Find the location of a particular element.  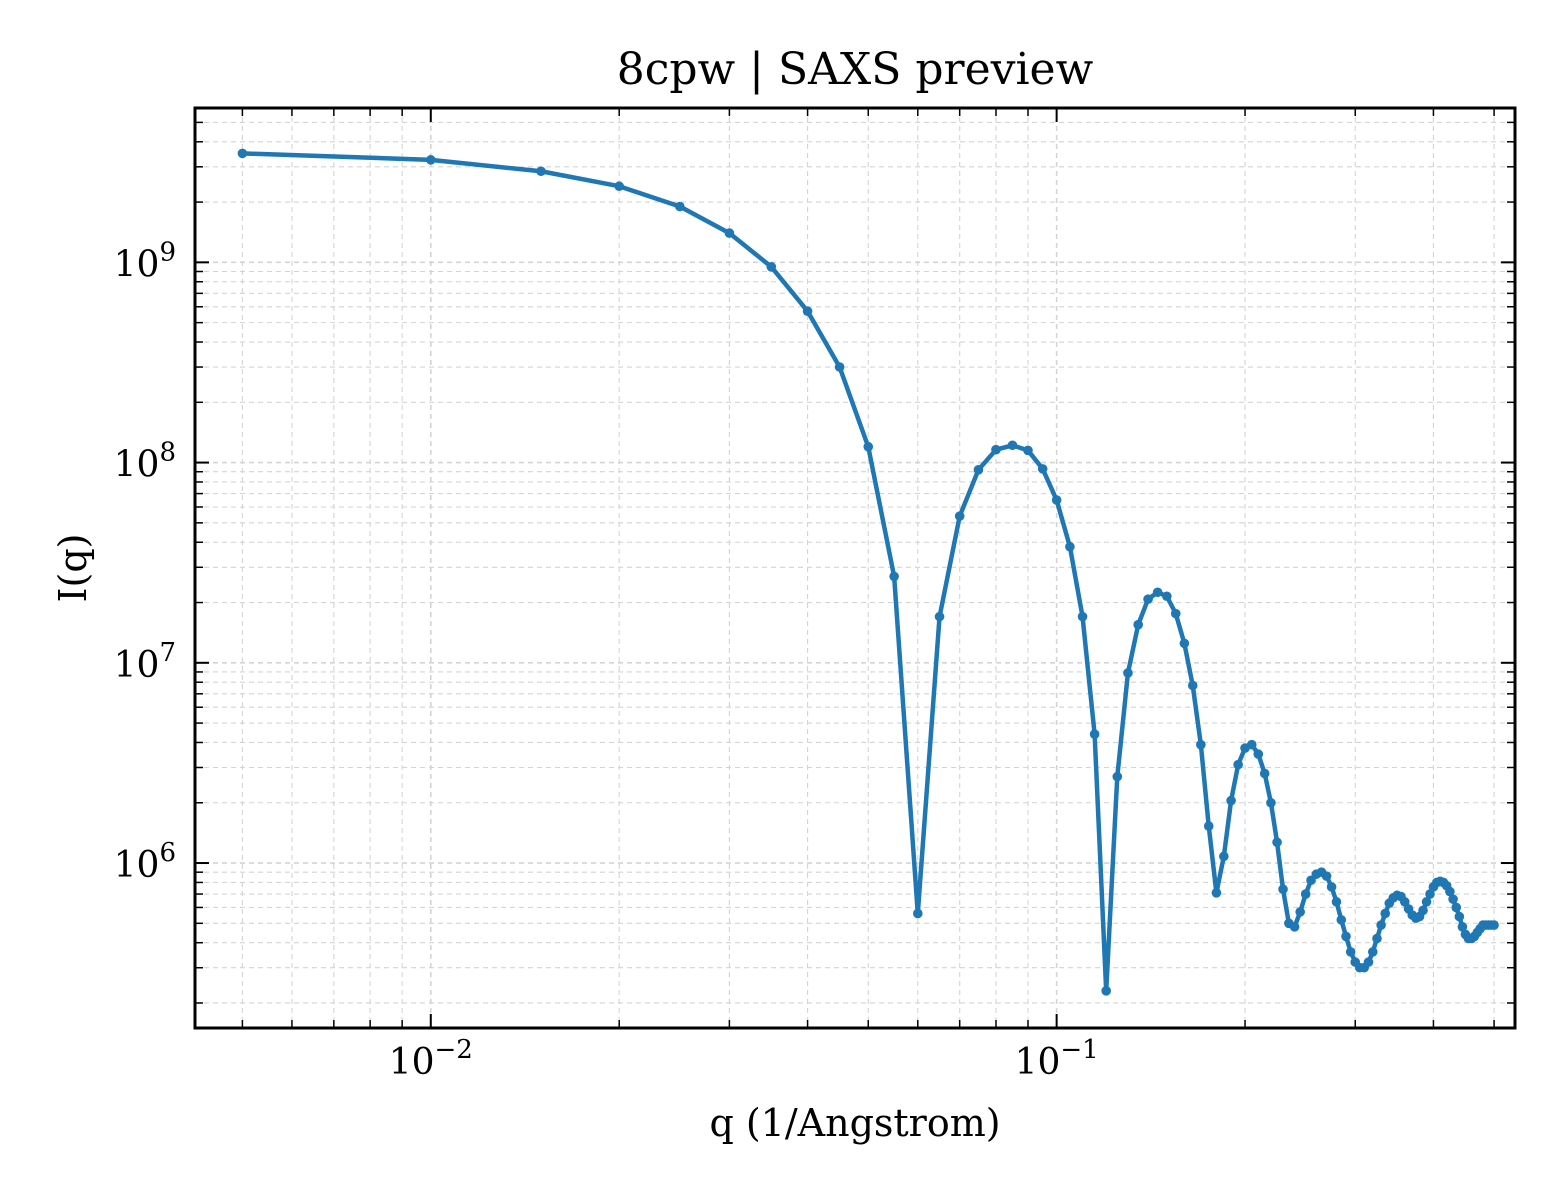

y-tick-label: 10⁹ is located at coordinates (145, 261).